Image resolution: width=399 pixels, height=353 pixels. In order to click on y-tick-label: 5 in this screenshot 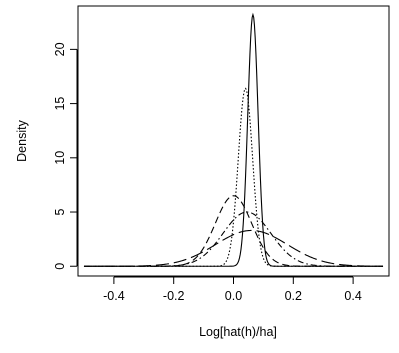, I will do `click(60, 212)`.